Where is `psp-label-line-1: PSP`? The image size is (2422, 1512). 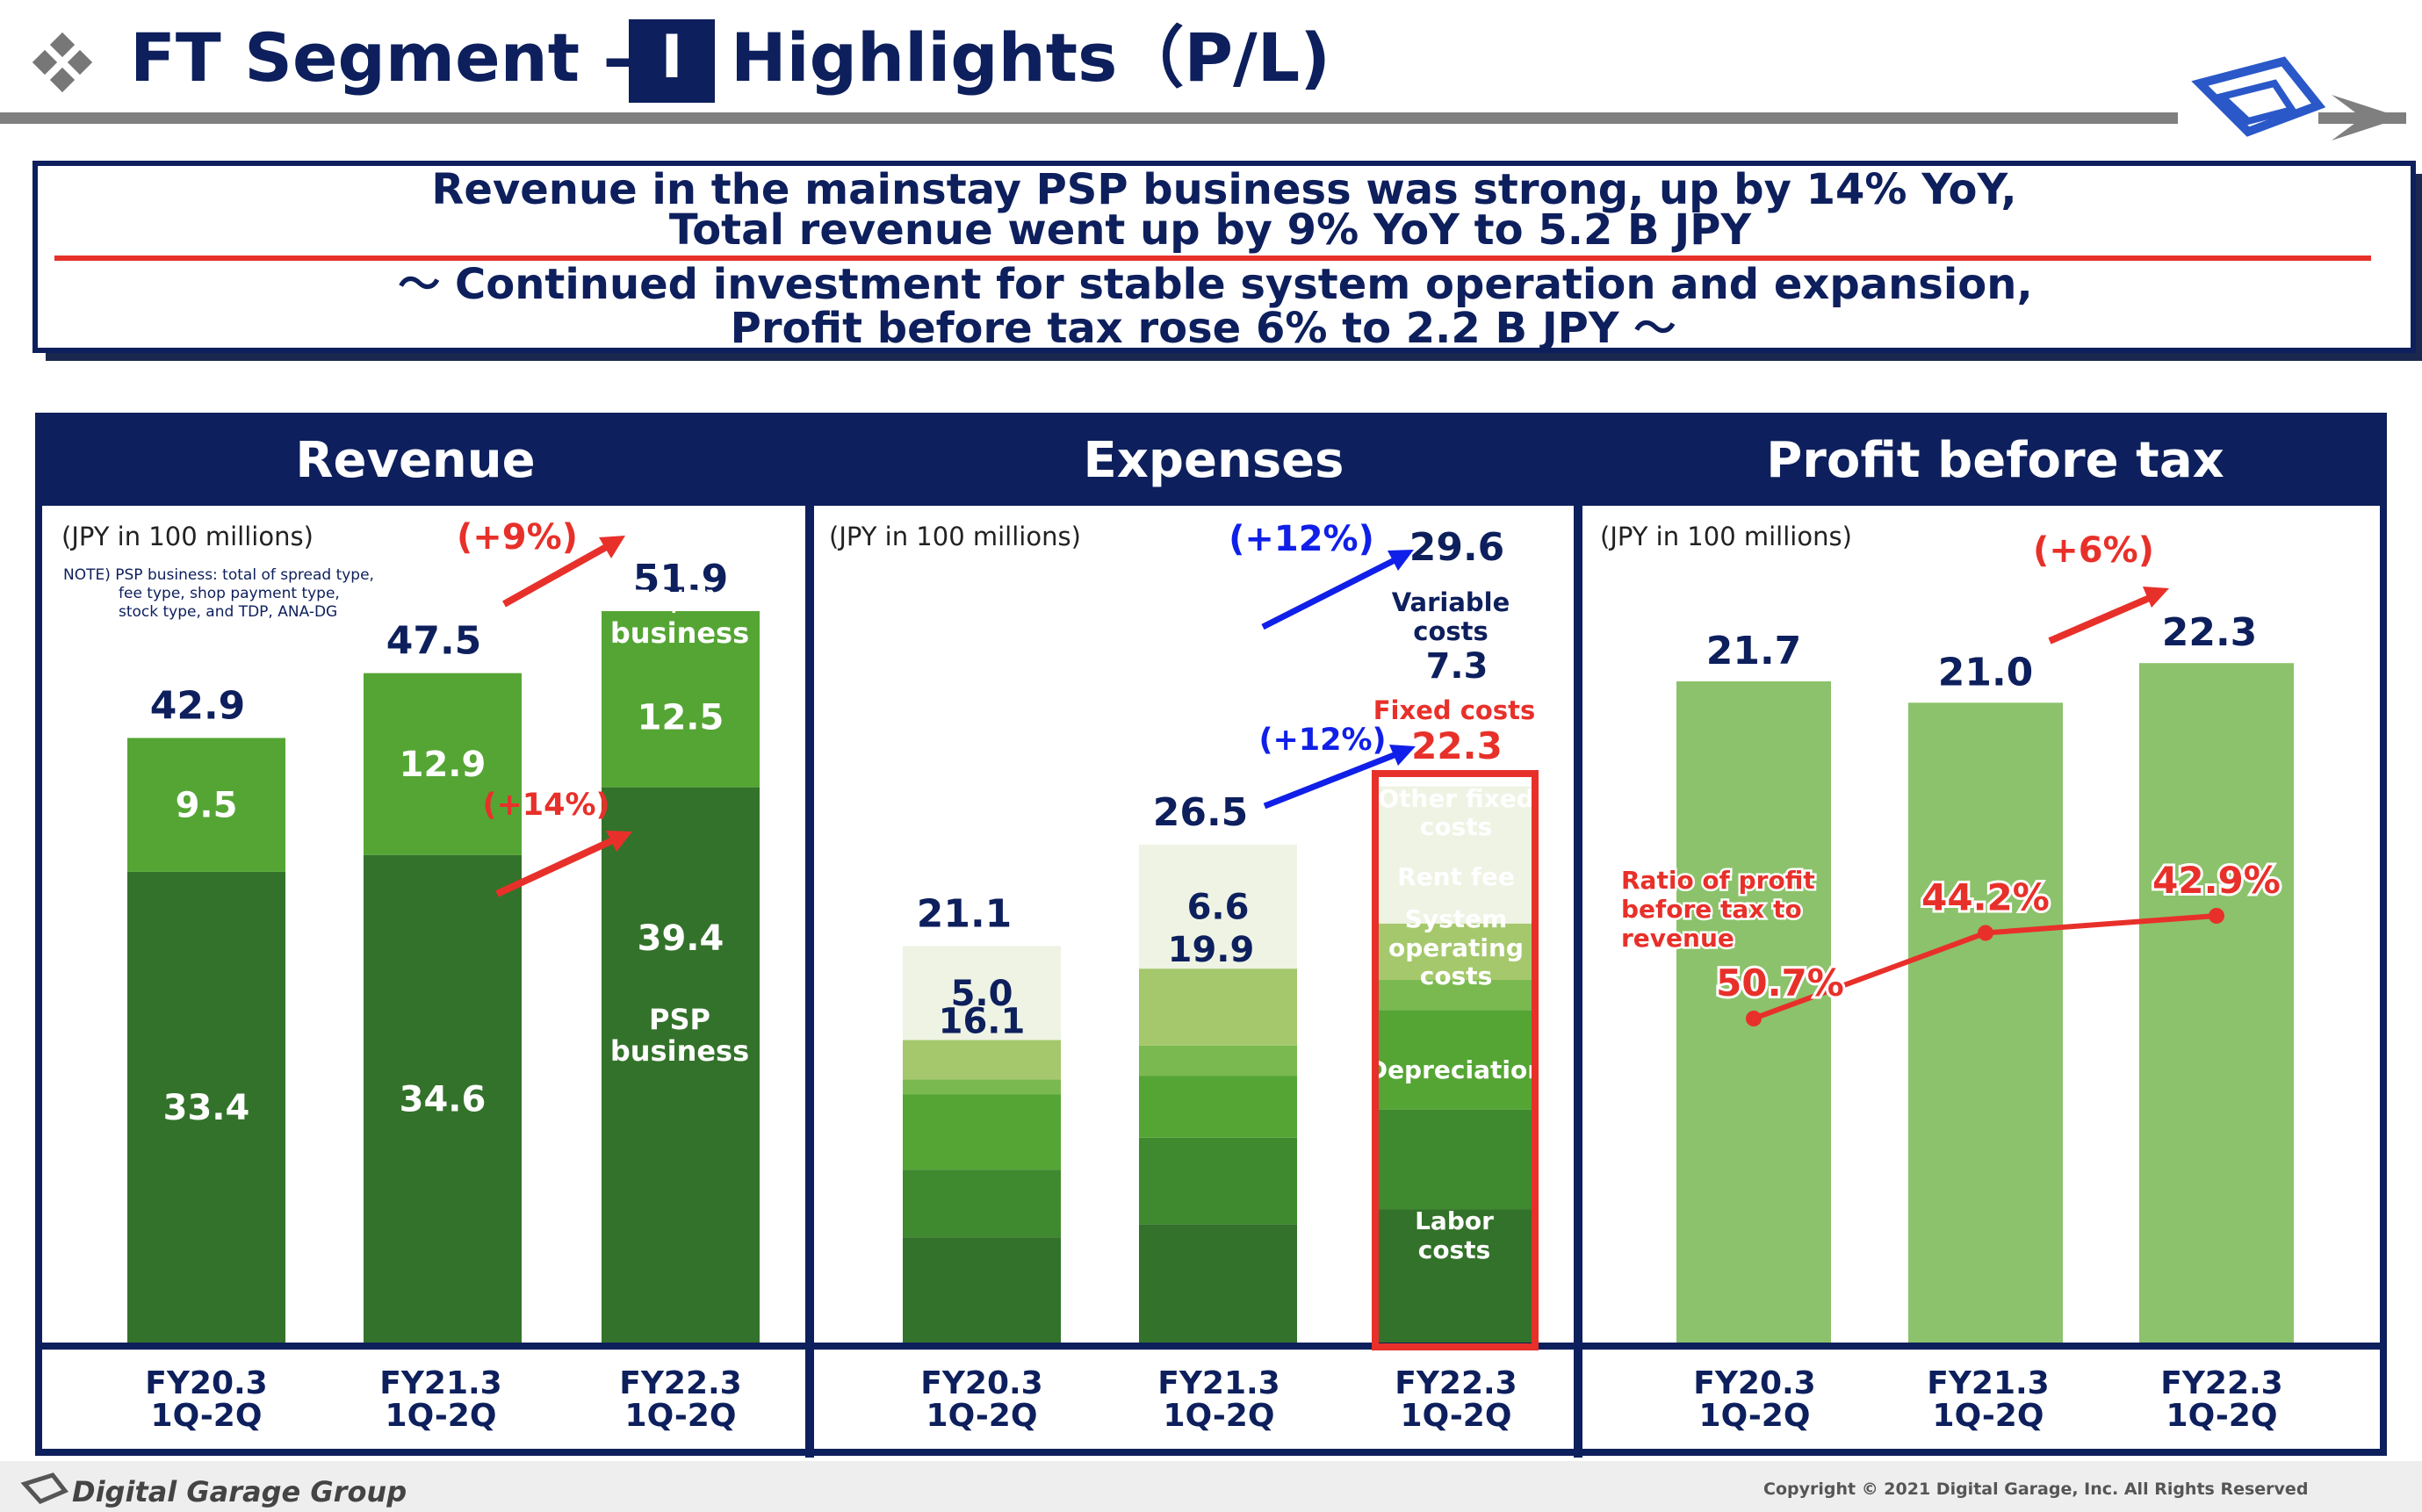 psp-label-line-1: PSP is located at coordinates (679, 1019).